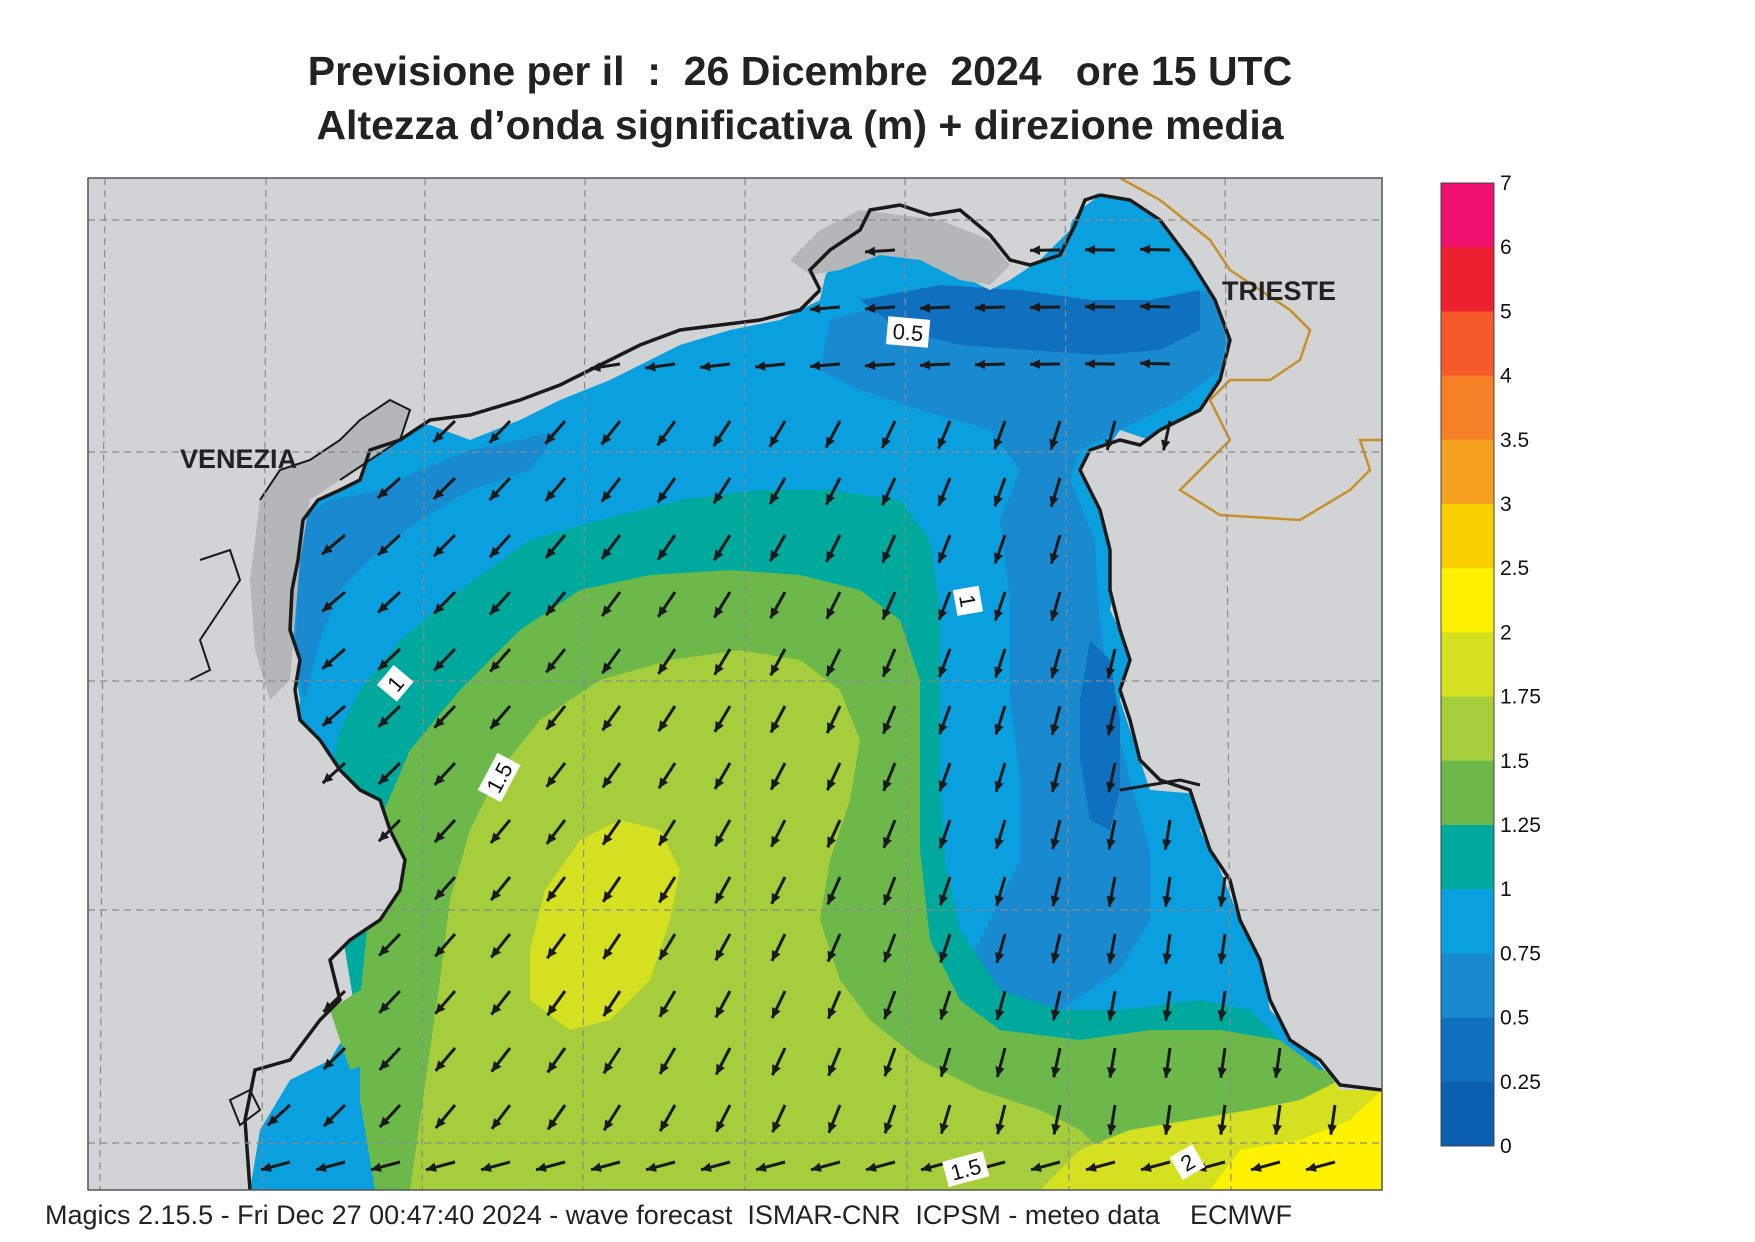 Image resolution: width=1755 pixels, height=1242 pixels. Describe the element at coordinates (1520, 825) in the screenshot. I see `legend-tick-label: 1.25` at that location.